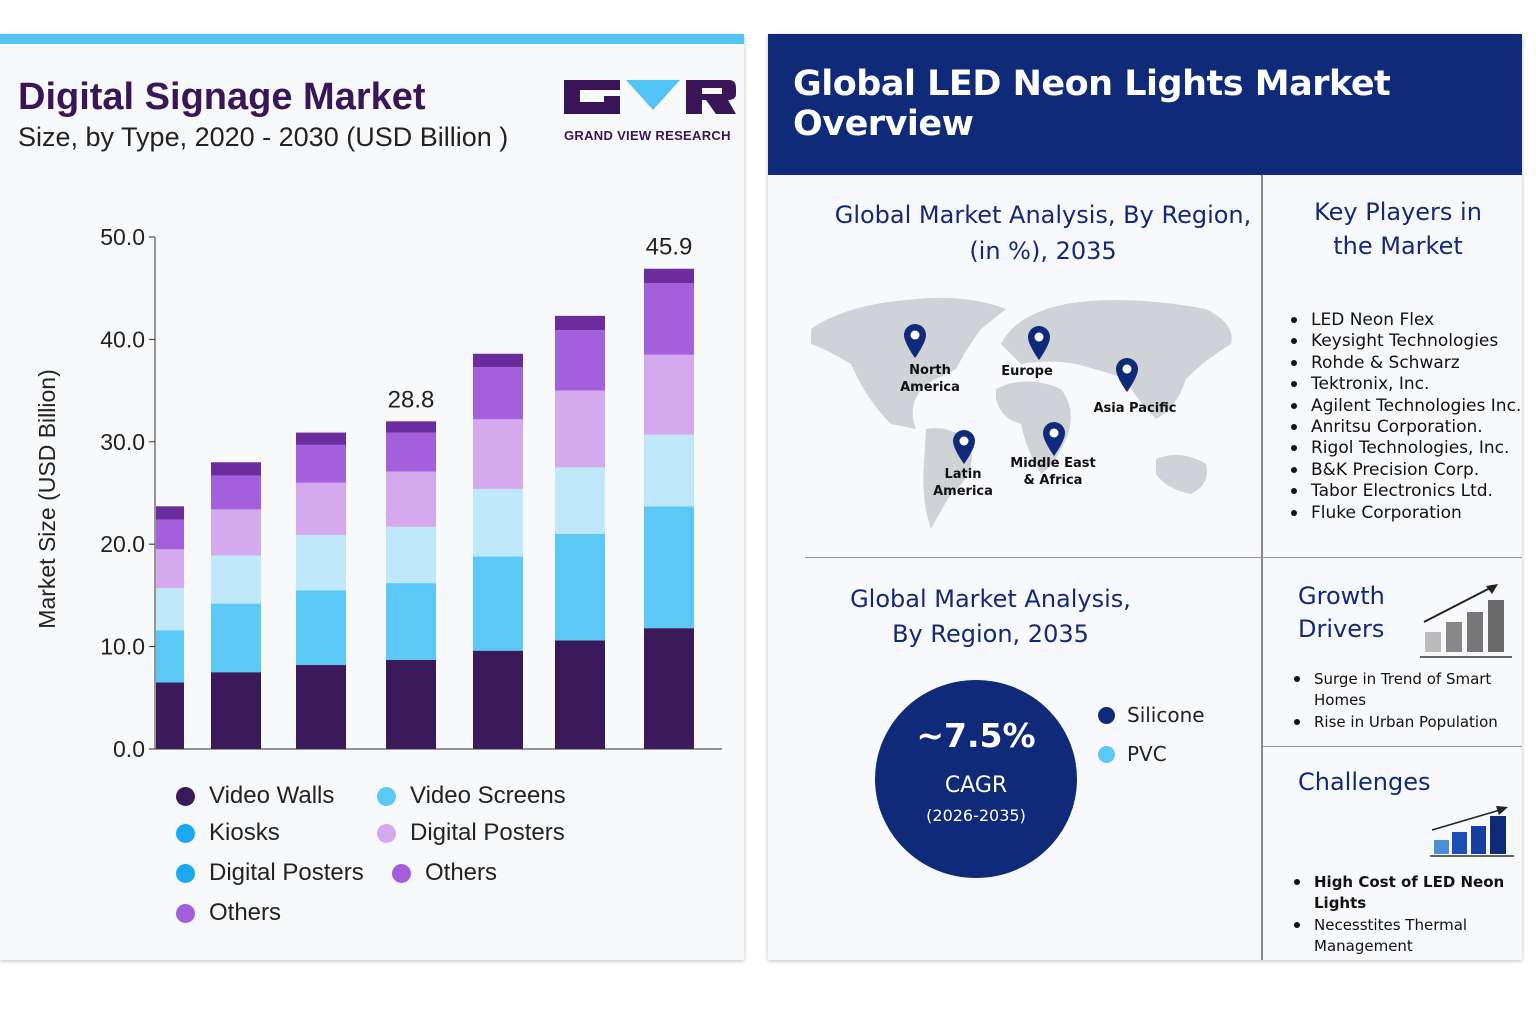  I want to click on key-players-title: Key Players in the Market, so click(1398, 229).